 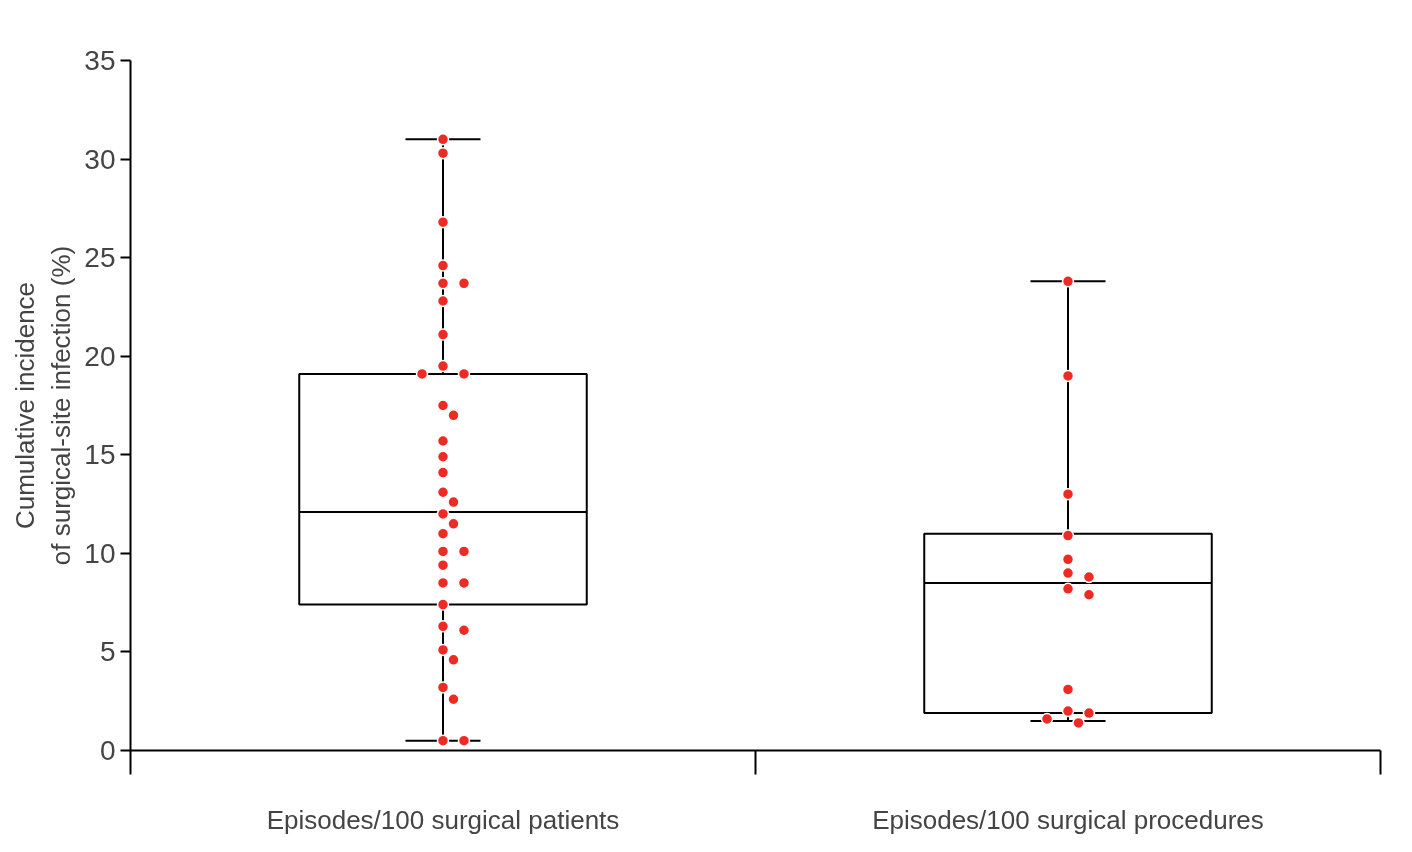 I want to click on y-tick-label: 25, so click(x=100, y=258).